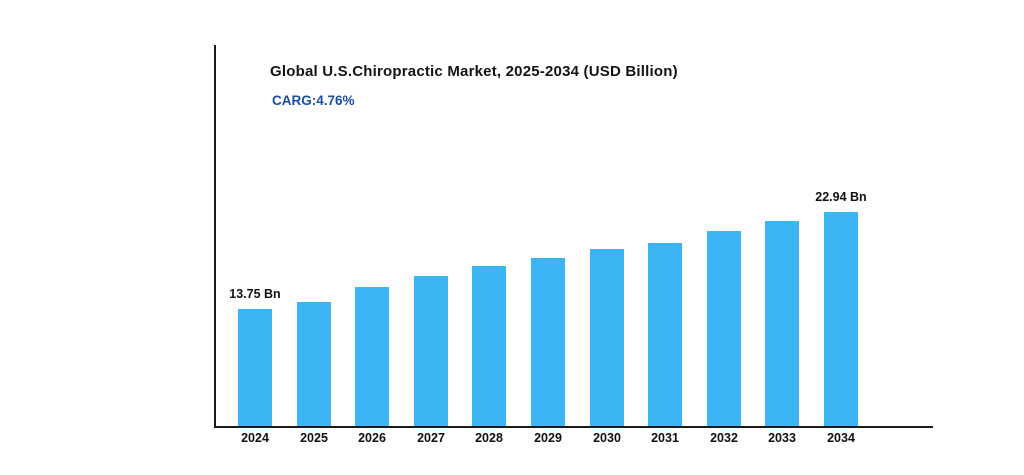 The image size is (1024, 475). Describe the element at coordinates (665, 334) in the screenshot. I see `bar-2031` at that location.